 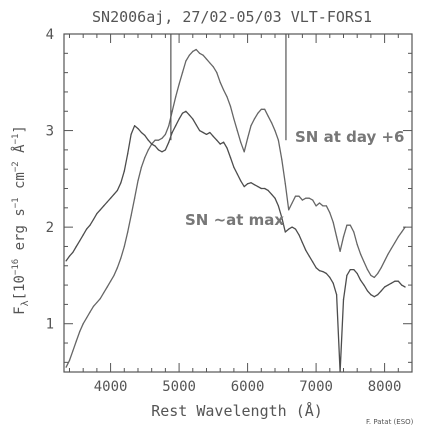 What do you see at coordinates (20, 310) in the screenshot?
I see `y-axis-label-symbol: F` at bounding box center [20, 310].